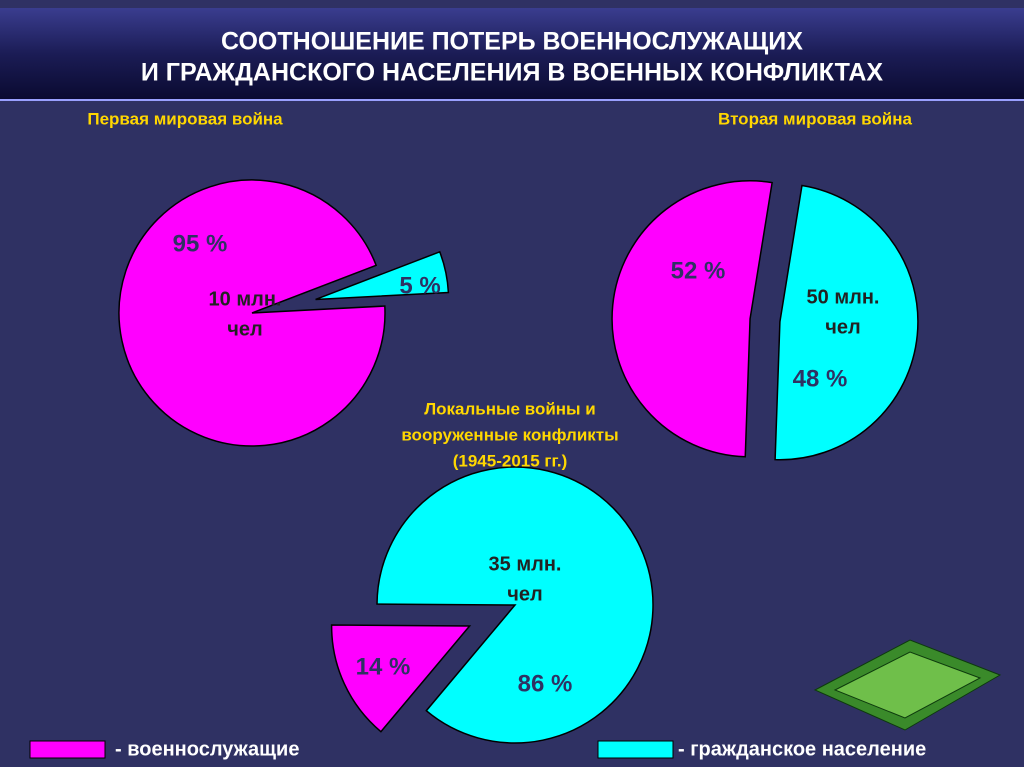 The image size is (1024, 767). What do you see at coordinates (207, 749) in the screenshot?
I see `legend-label: - военнослужащие` at bounding box center [207, 749].